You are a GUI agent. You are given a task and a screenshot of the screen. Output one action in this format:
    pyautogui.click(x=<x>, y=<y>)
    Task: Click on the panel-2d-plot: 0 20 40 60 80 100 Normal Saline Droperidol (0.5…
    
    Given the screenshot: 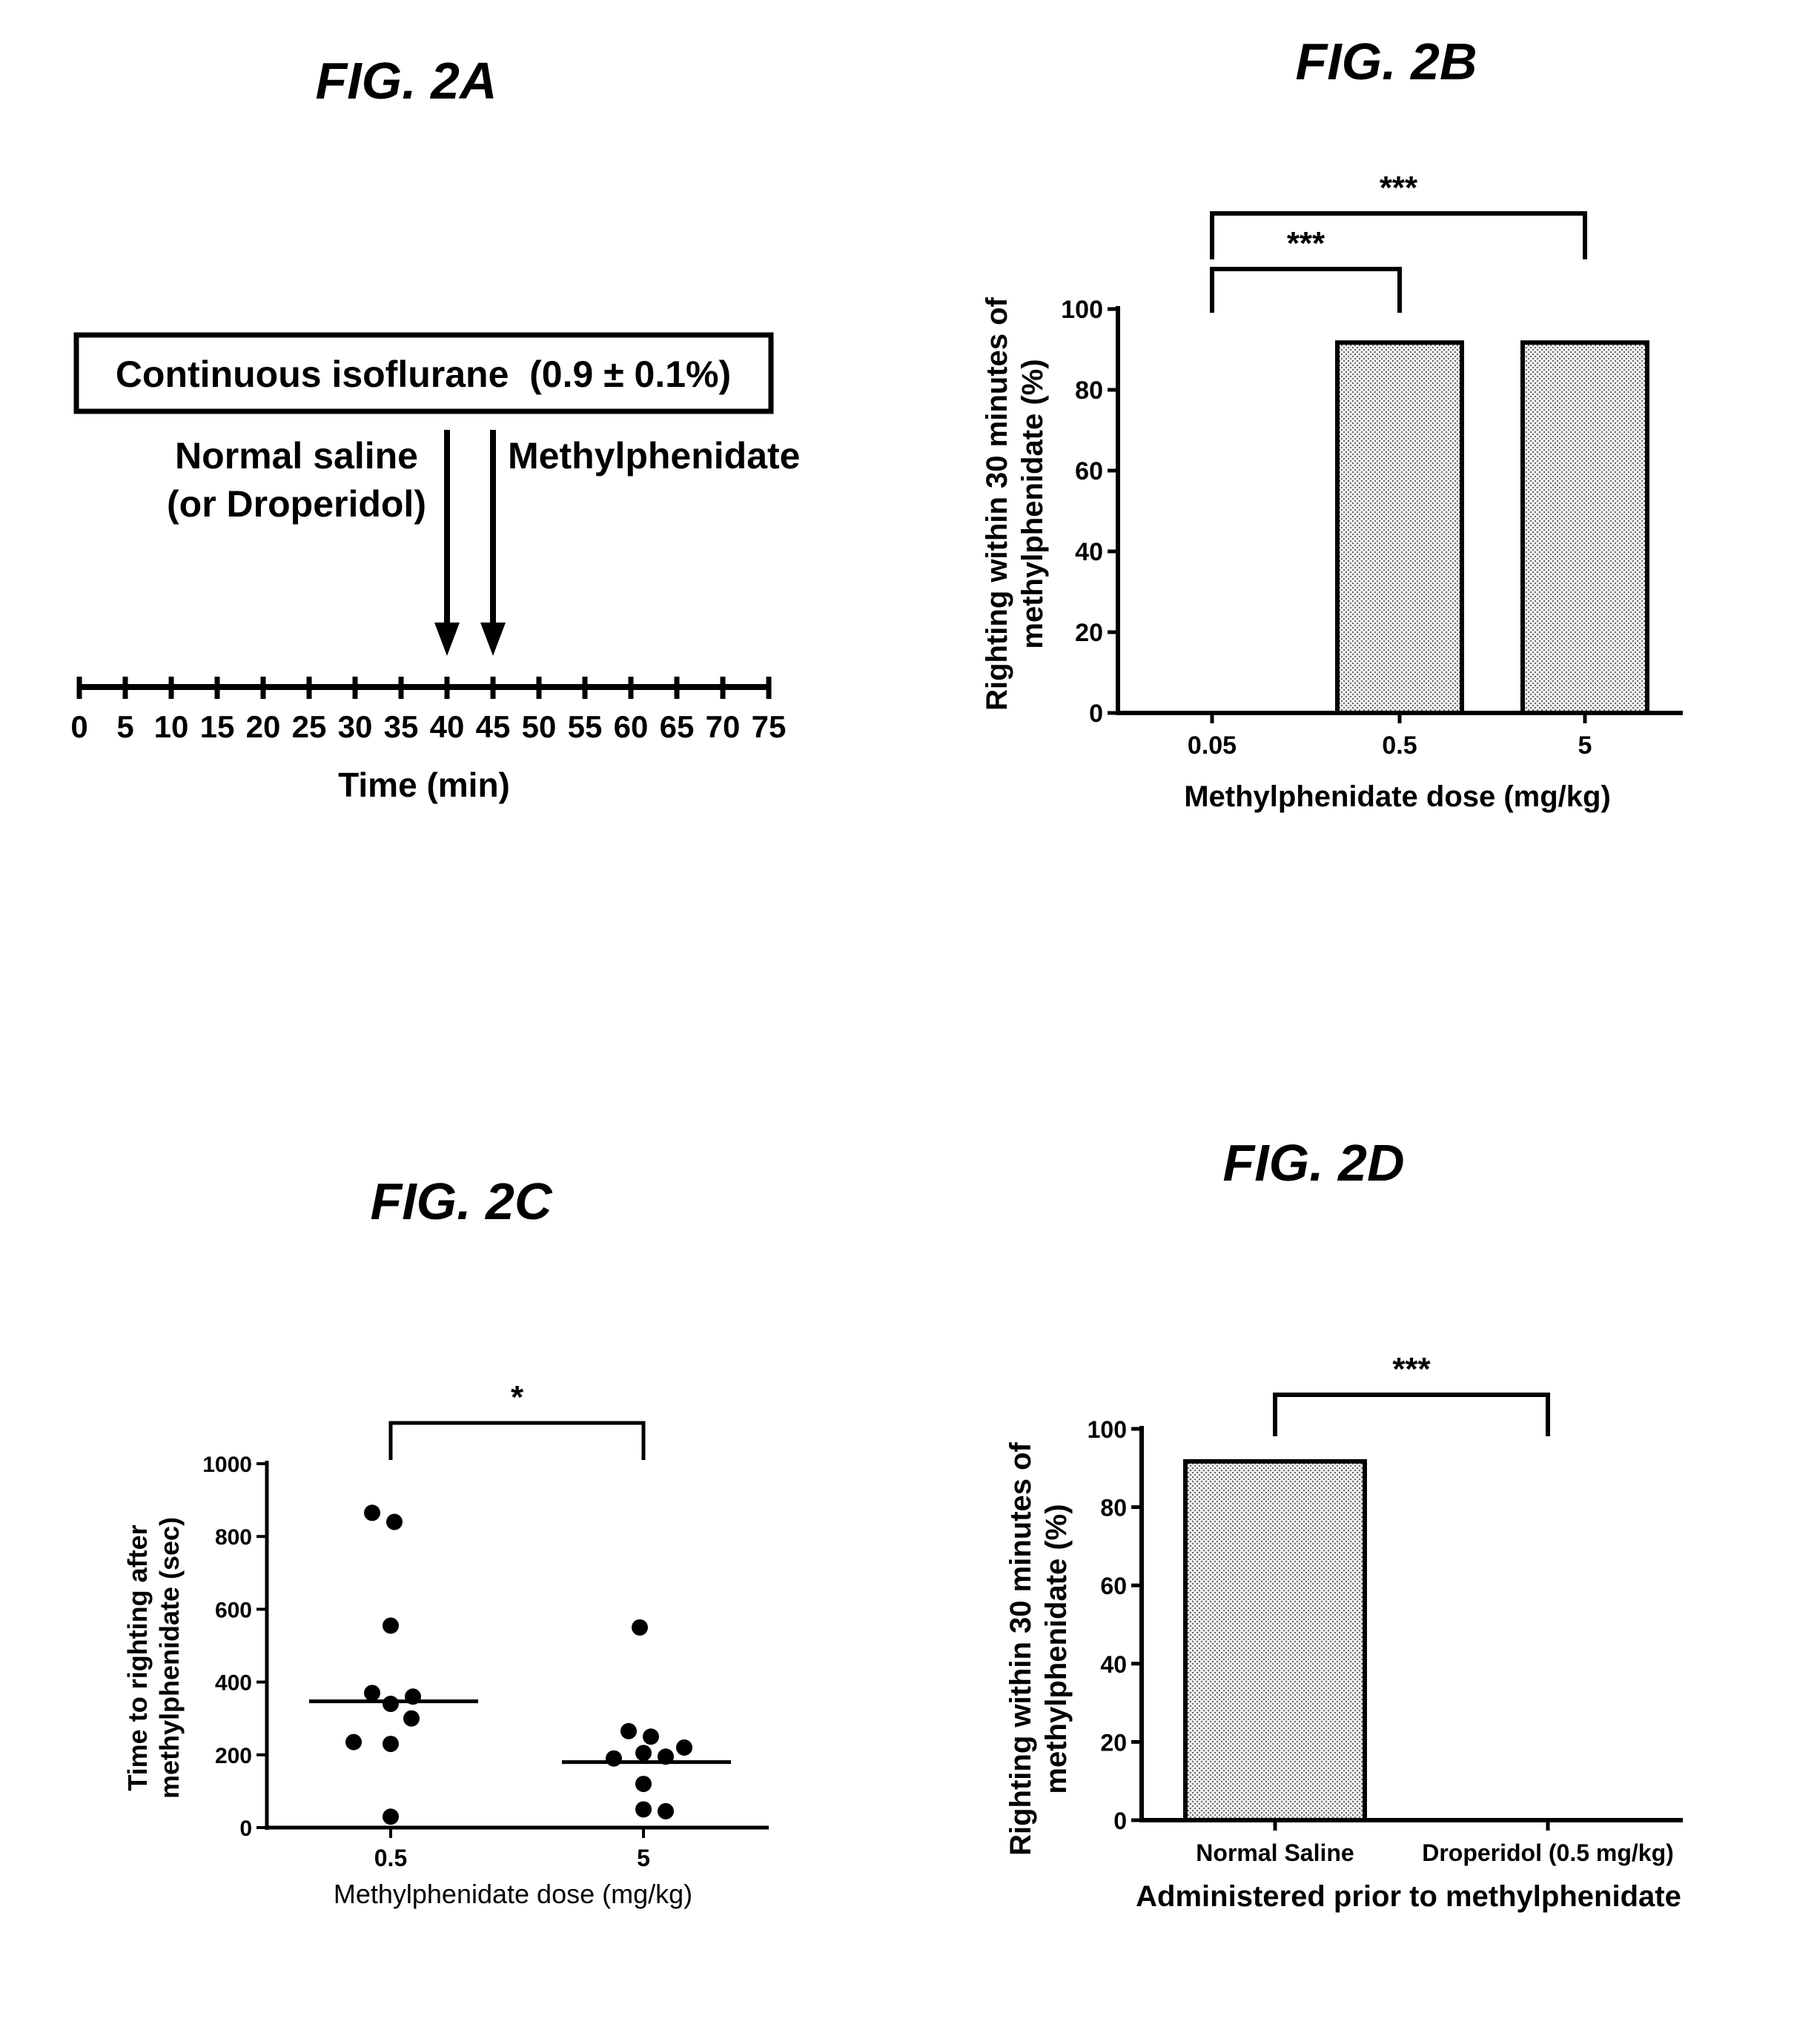 What is the action you would take?
    pyautogui.click(x=1385, y=1608)
    